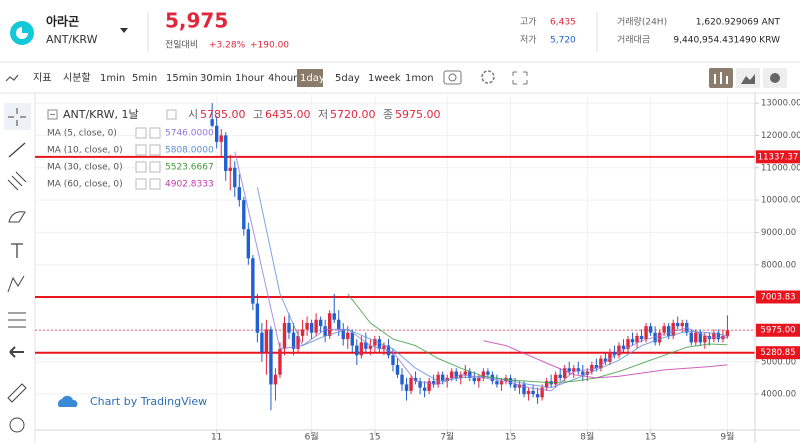  What do you see at coordinates (181, 45) in the screenshot?
I see `change-label: 전일대비` at bounding box center [181, 45].